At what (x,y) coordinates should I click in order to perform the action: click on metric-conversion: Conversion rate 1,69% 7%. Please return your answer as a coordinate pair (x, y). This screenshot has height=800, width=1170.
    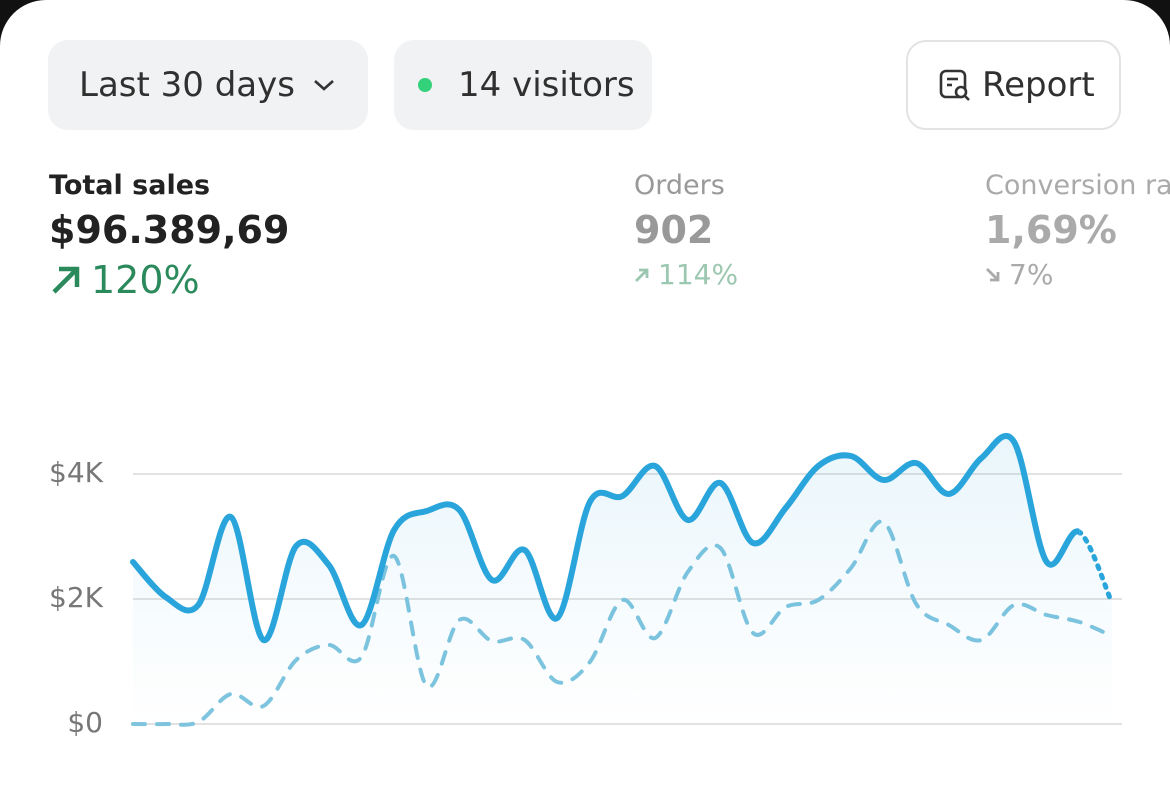
    Looking at the image, I should click on (1077, 230).